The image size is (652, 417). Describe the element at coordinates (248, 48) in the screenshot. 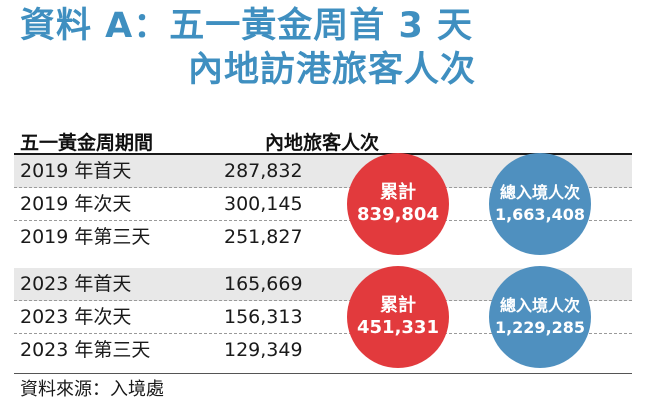

I see `page-title: 資料 A：五一黃金周首 3 天 內地訪港旅客人次` at that location.